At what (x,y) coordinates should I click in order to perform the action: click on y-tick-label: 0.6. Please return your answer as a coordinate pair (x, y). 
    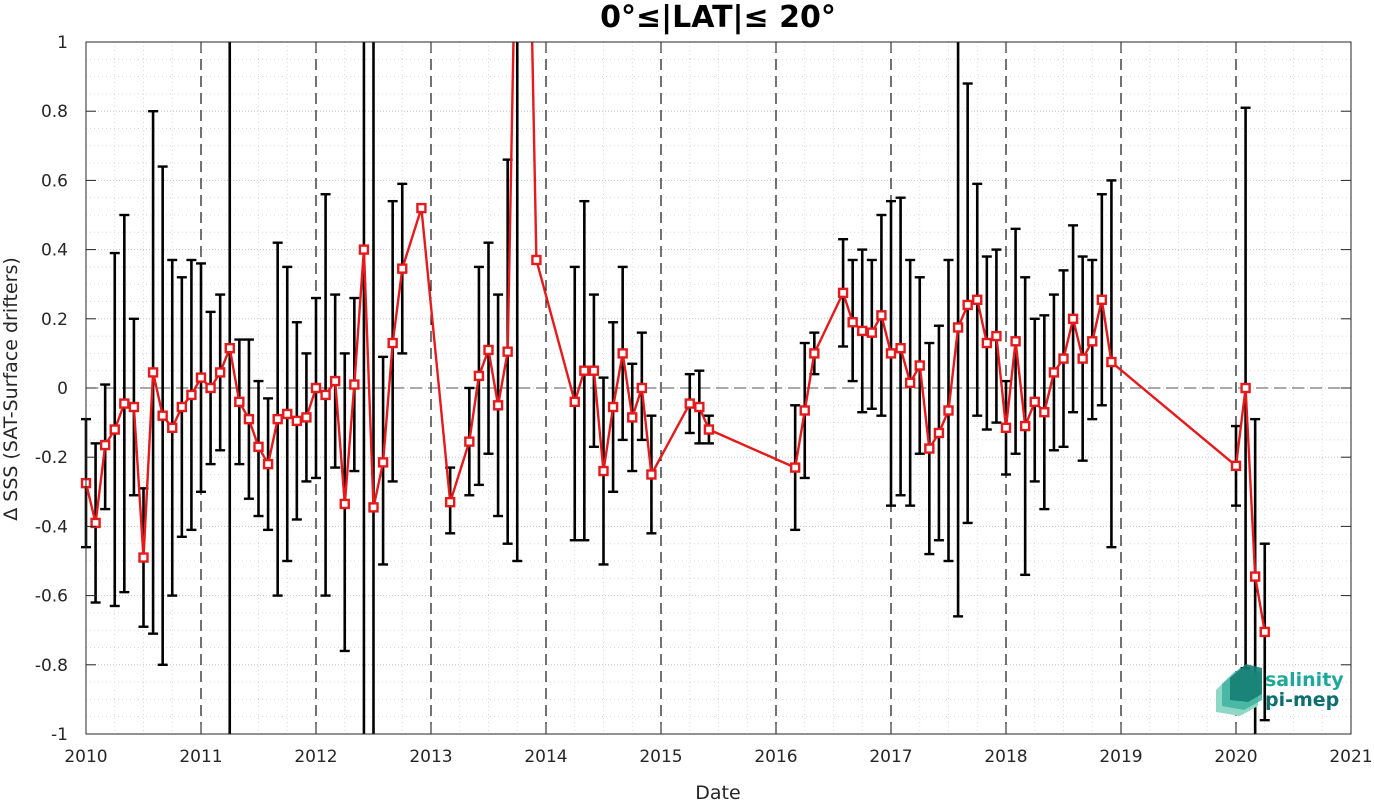
    Looking at the image, I should click on (54, 181).